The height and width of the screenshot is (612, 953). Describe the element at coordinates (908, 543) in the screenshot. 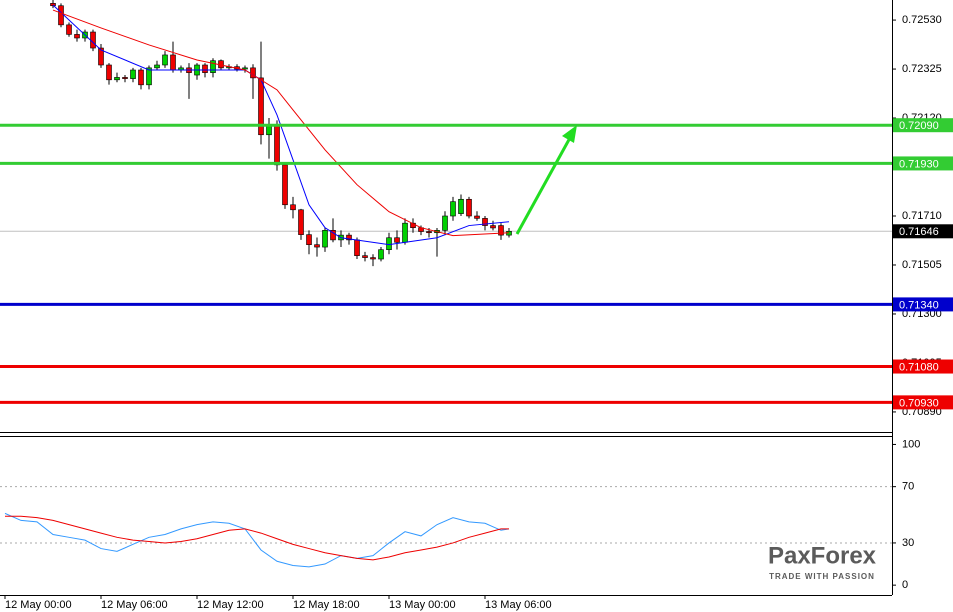

I see `y2-tick-label: 30` at that location.